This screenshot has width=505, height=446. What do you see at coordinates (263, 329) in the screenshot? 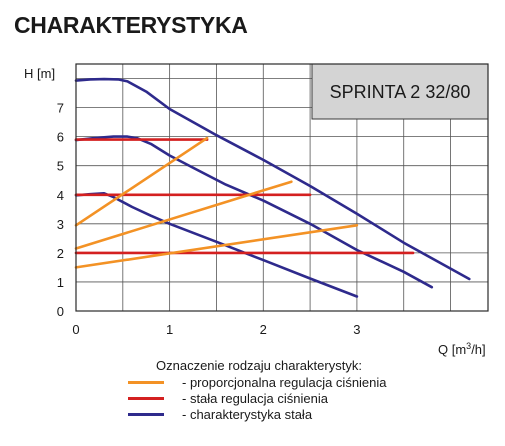
I see `x-tick-label: 2` at bounding box center [263, 329].